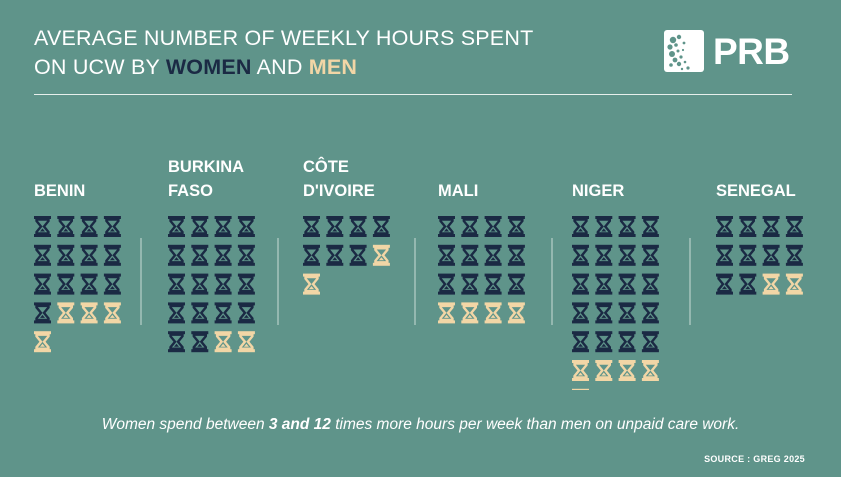  Describe the element at coordinates (751, 51) in the screenshot. I see `logo-text: PRB` at that location.